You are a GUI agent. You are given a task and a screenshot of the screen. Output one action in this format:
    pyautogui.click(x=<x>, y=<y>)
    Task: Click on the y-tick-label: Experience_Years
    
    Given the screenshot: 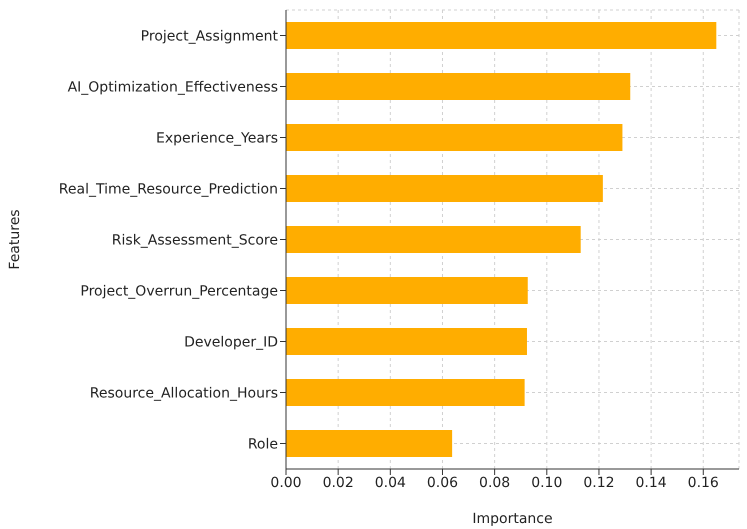 What is the action you would take?
    pyautogui.click(x=217, y=138)
    